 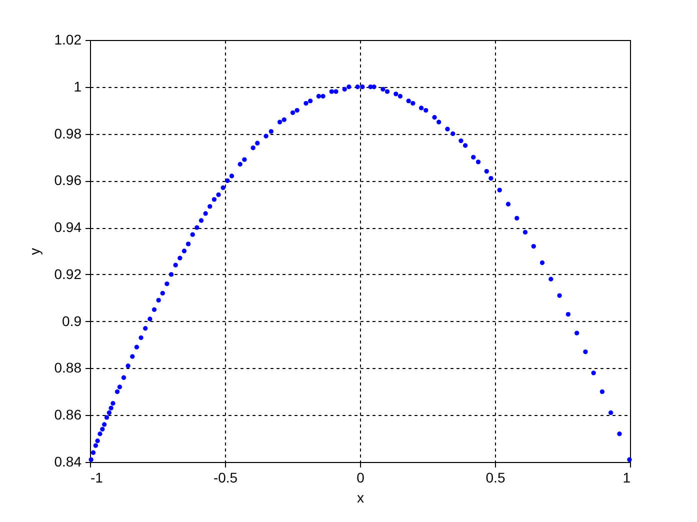 I want to click on y-tick-label: 0.94, so click(x=68, y=227).